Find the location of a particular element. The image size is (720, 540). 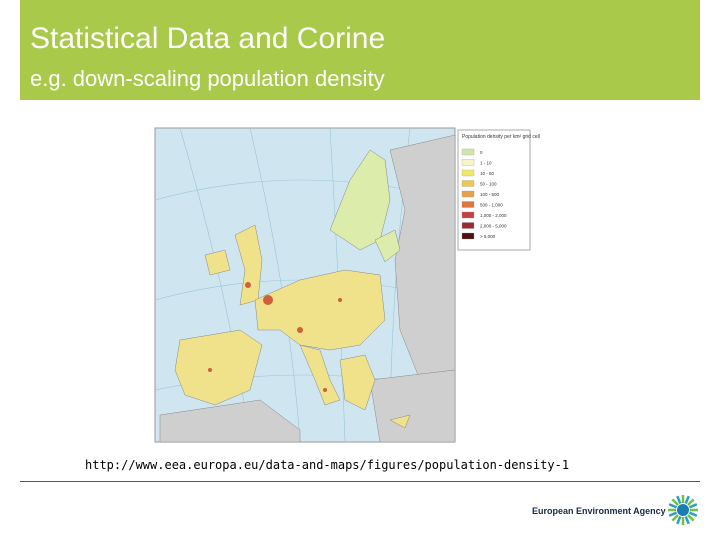

legend-label: 100 - 500 is located at coordinates (490, 194).